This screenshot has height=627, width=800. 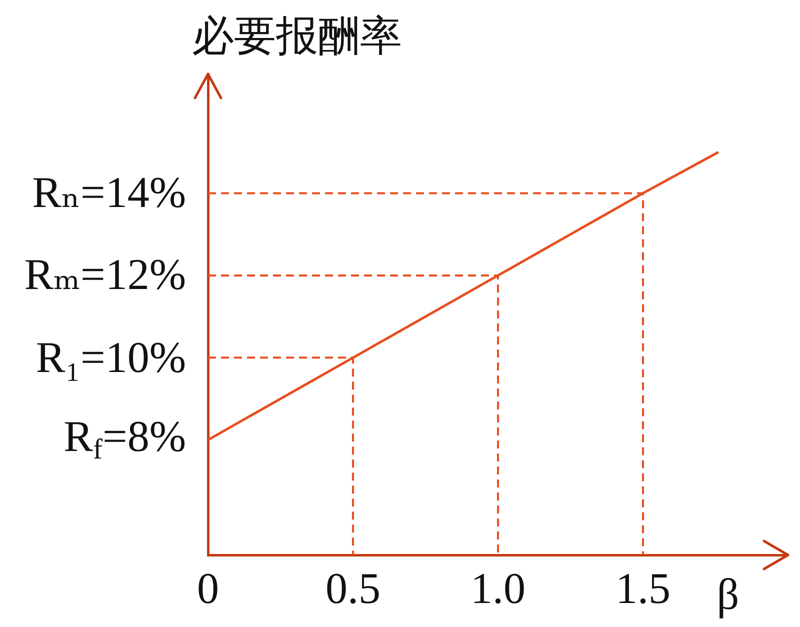 What do you see at coordinates (105, 275) in the screenshot?
I see `y-tick-label: Rₘ=12%` at bounding box center [105, 275].